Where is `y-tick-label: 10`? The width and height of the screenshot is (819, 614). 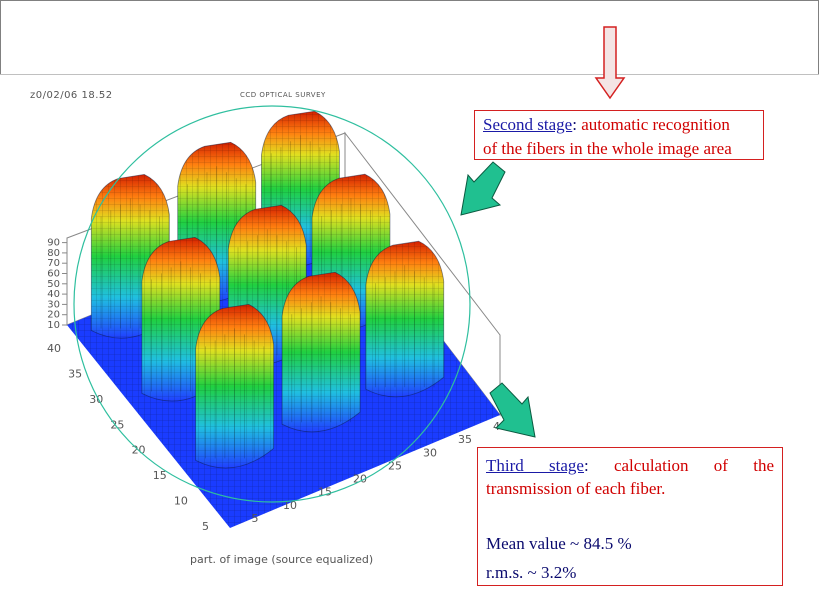 y-tick-label: 10 is located at coordinates (181, 501).